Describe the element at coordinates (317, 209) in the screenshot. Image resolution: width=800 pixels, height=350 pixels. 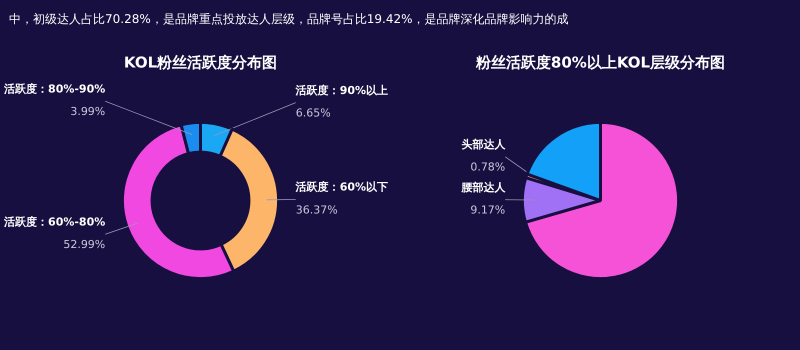
I see `data-label: 36.37%` at that location.